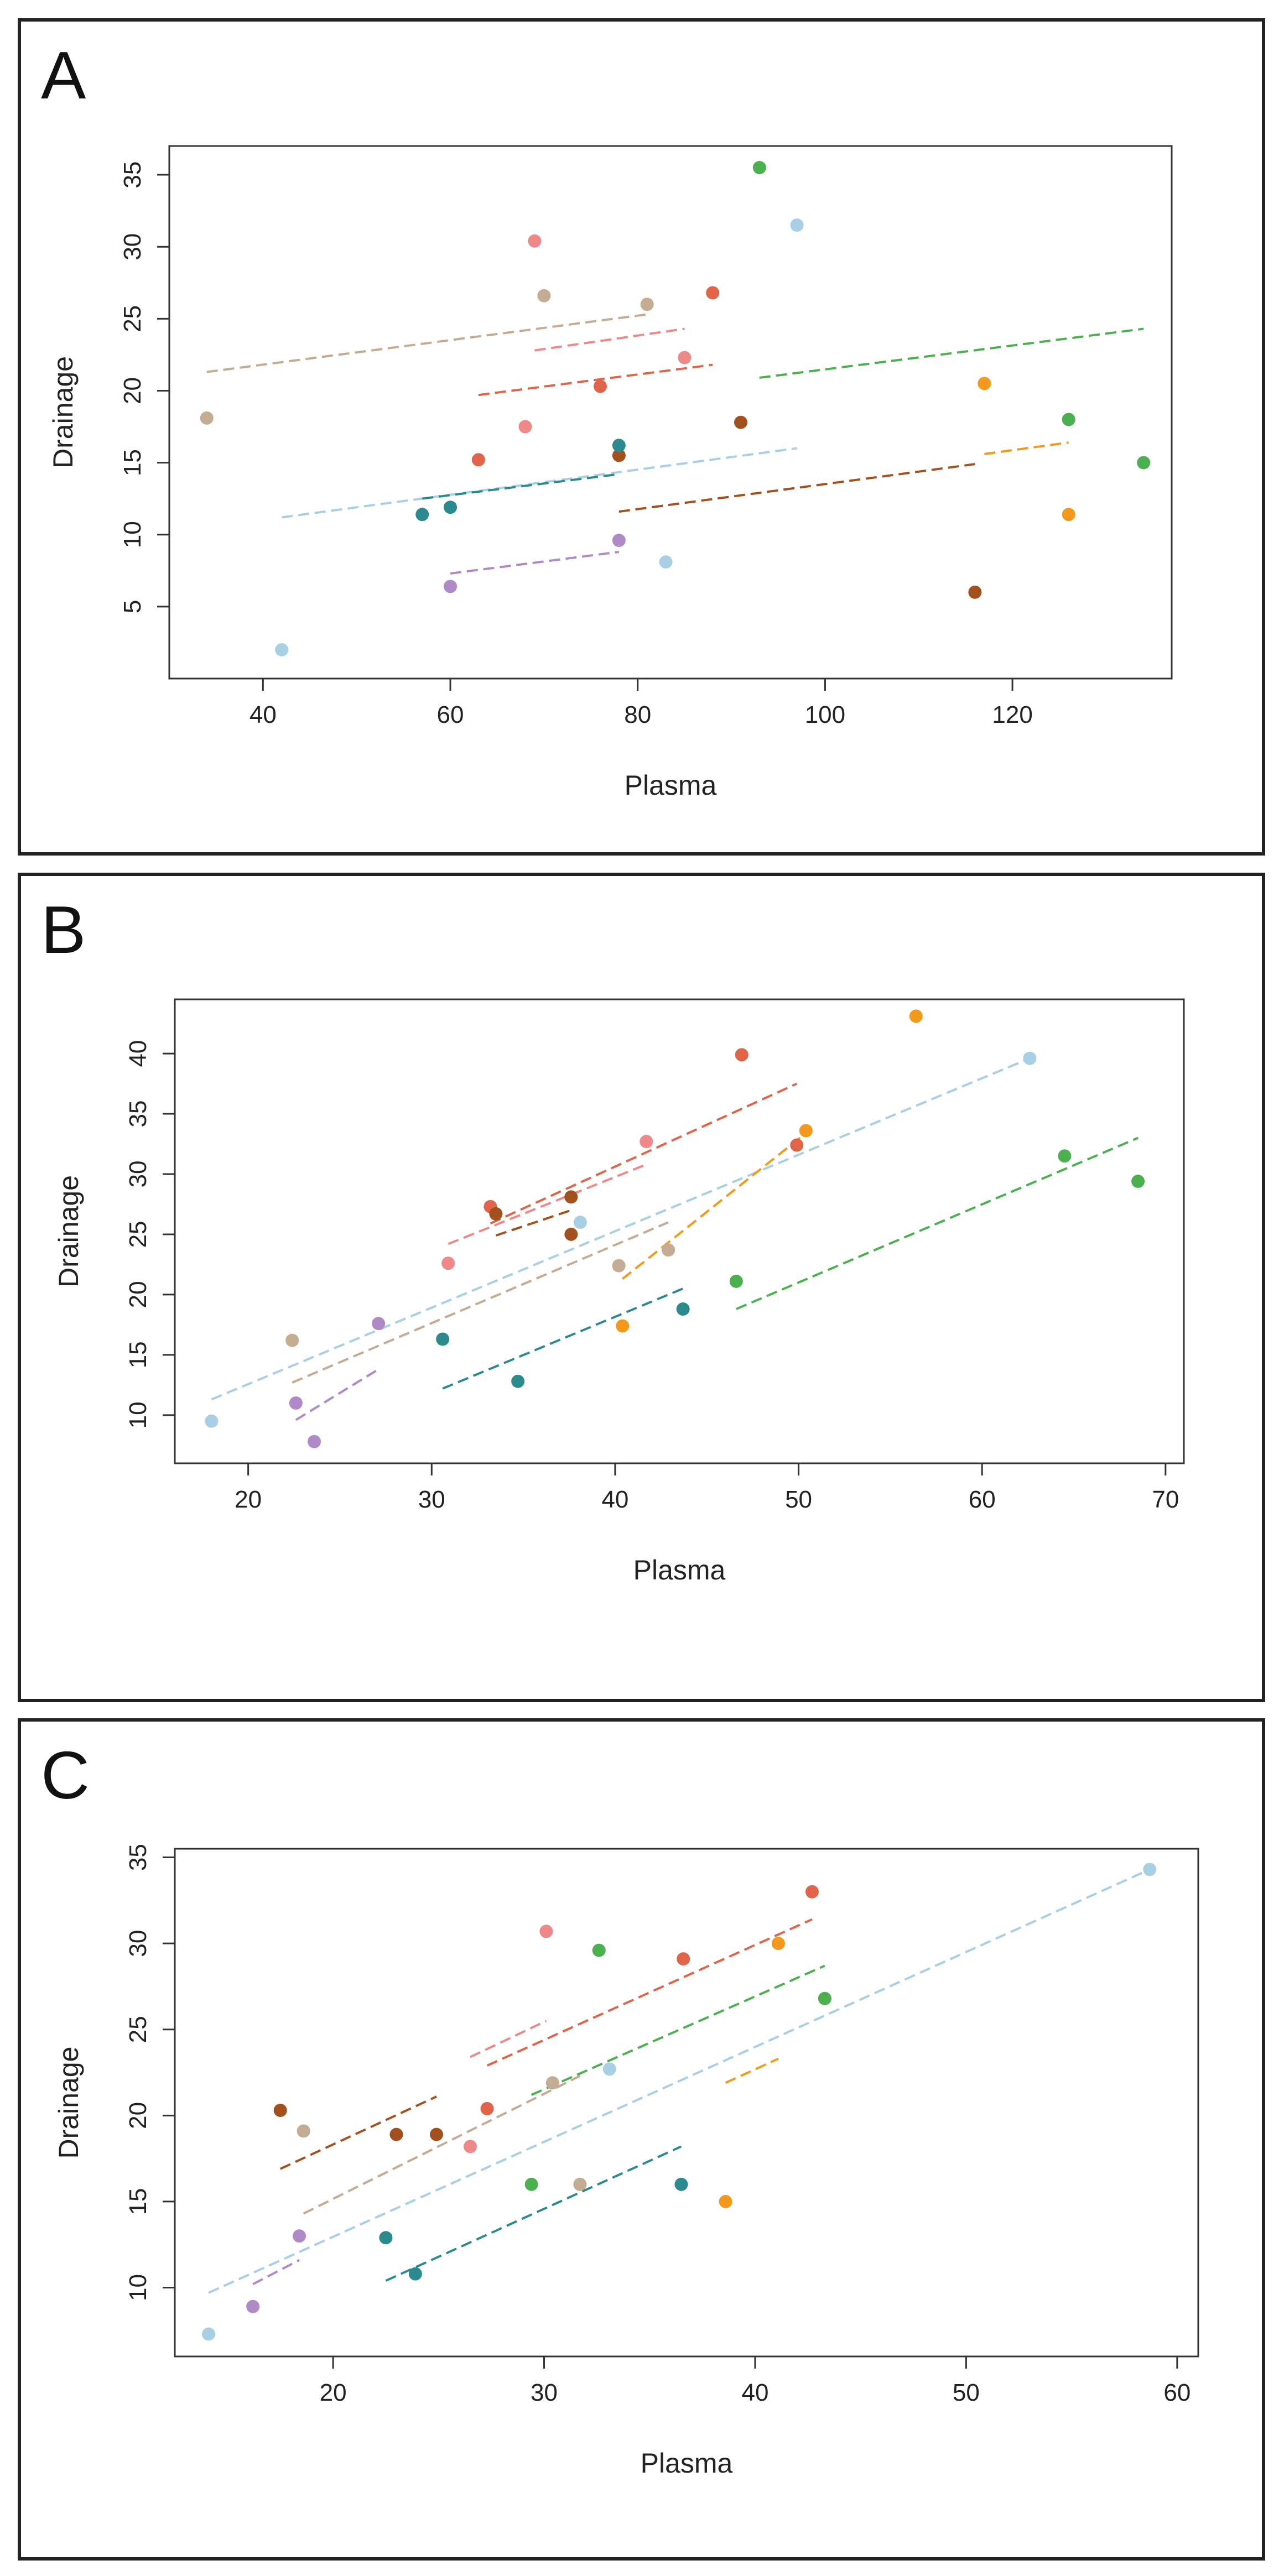  I want to click on x-tick-label: 50, so click(798, 1499).